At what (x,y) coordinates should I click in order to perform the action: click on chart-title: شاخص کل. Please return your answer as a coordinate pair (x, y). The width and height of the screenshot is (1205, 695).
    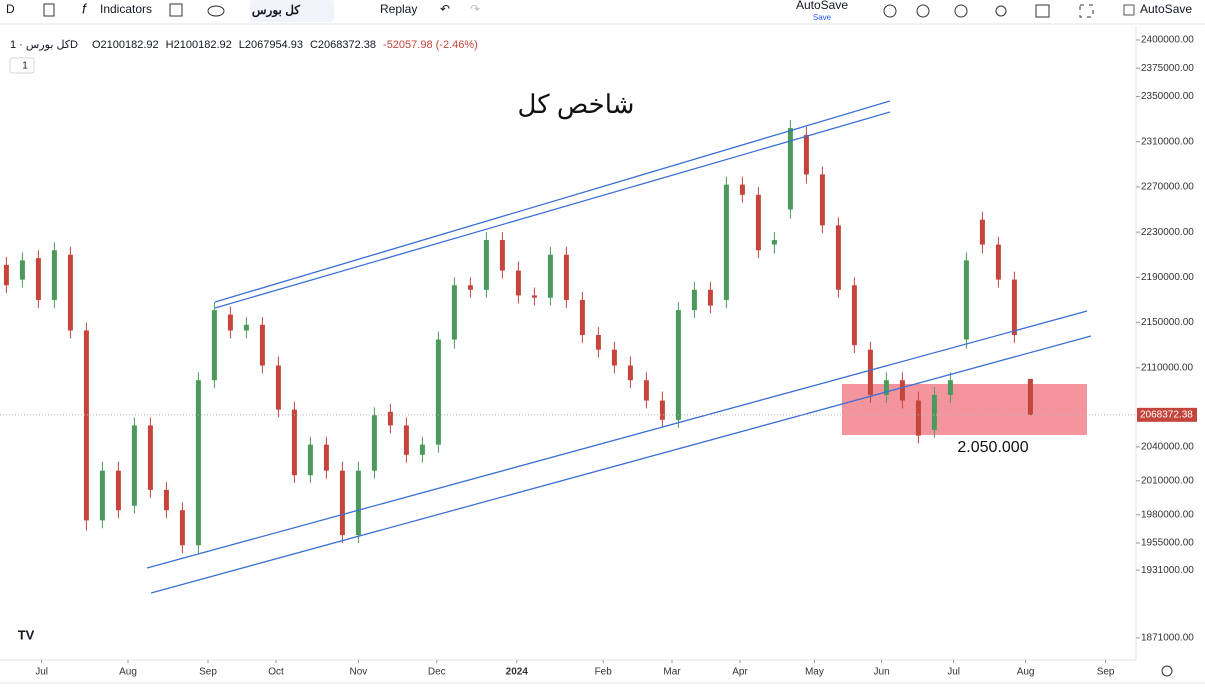
    Looking at the image, I should click on (576, 104).